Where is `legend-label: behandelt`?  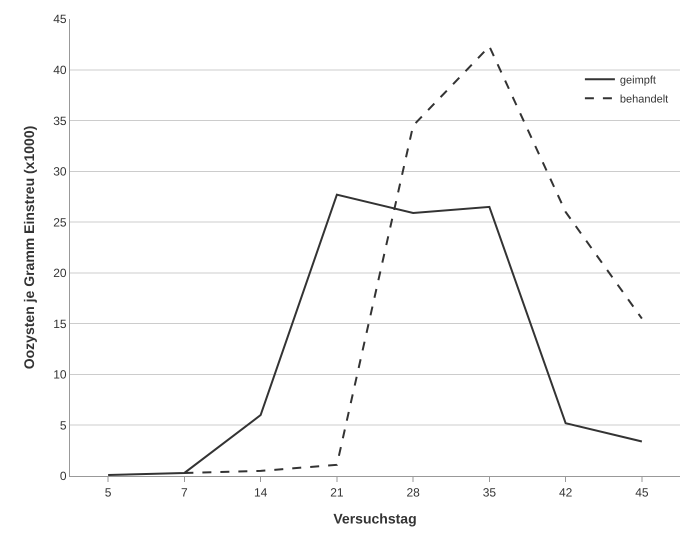
legend-label: behandelt is located at coordinates (644, 99).